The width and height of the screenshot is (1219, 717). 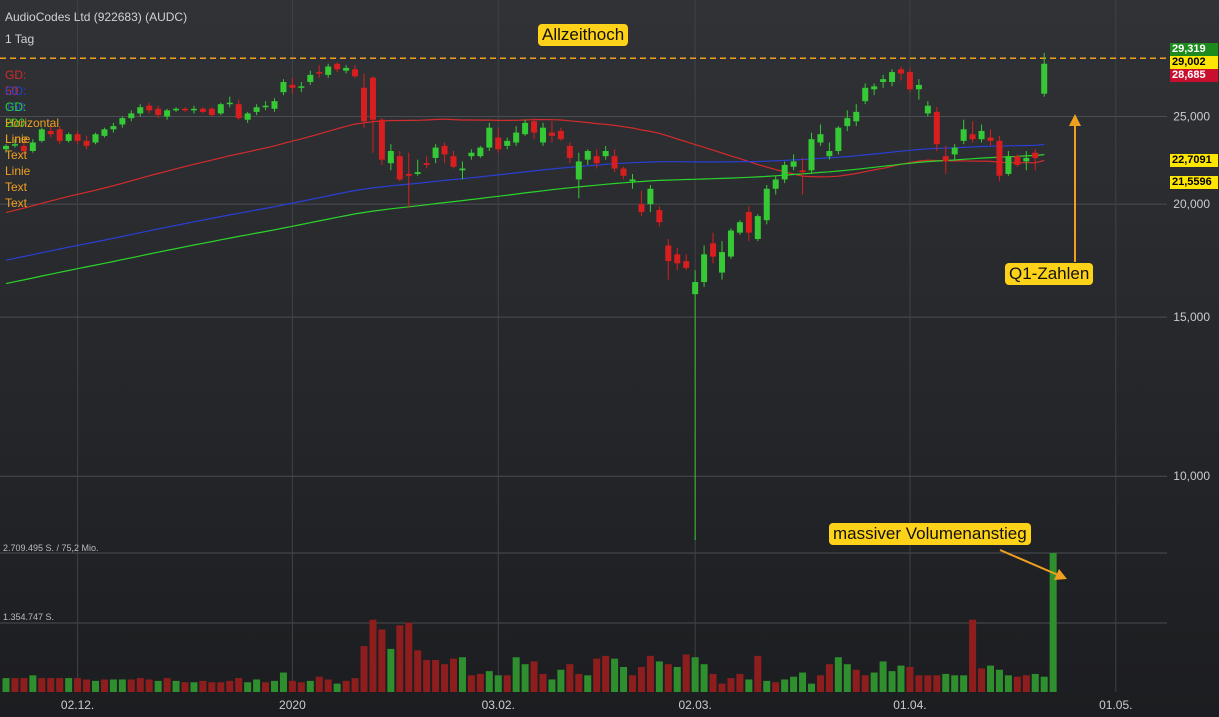 I want to click on x-tick-label: 2020, so click(x=292, y=705).